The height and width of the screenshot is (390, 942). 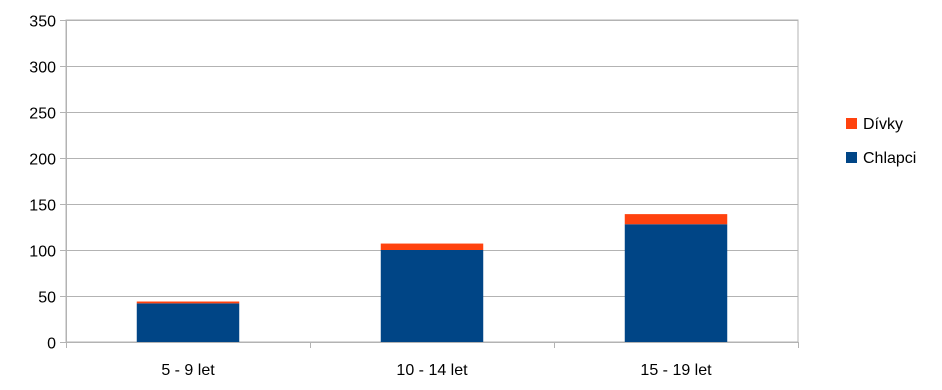 I want to click on y-tick-label: 150, so click(x=42, y=206).